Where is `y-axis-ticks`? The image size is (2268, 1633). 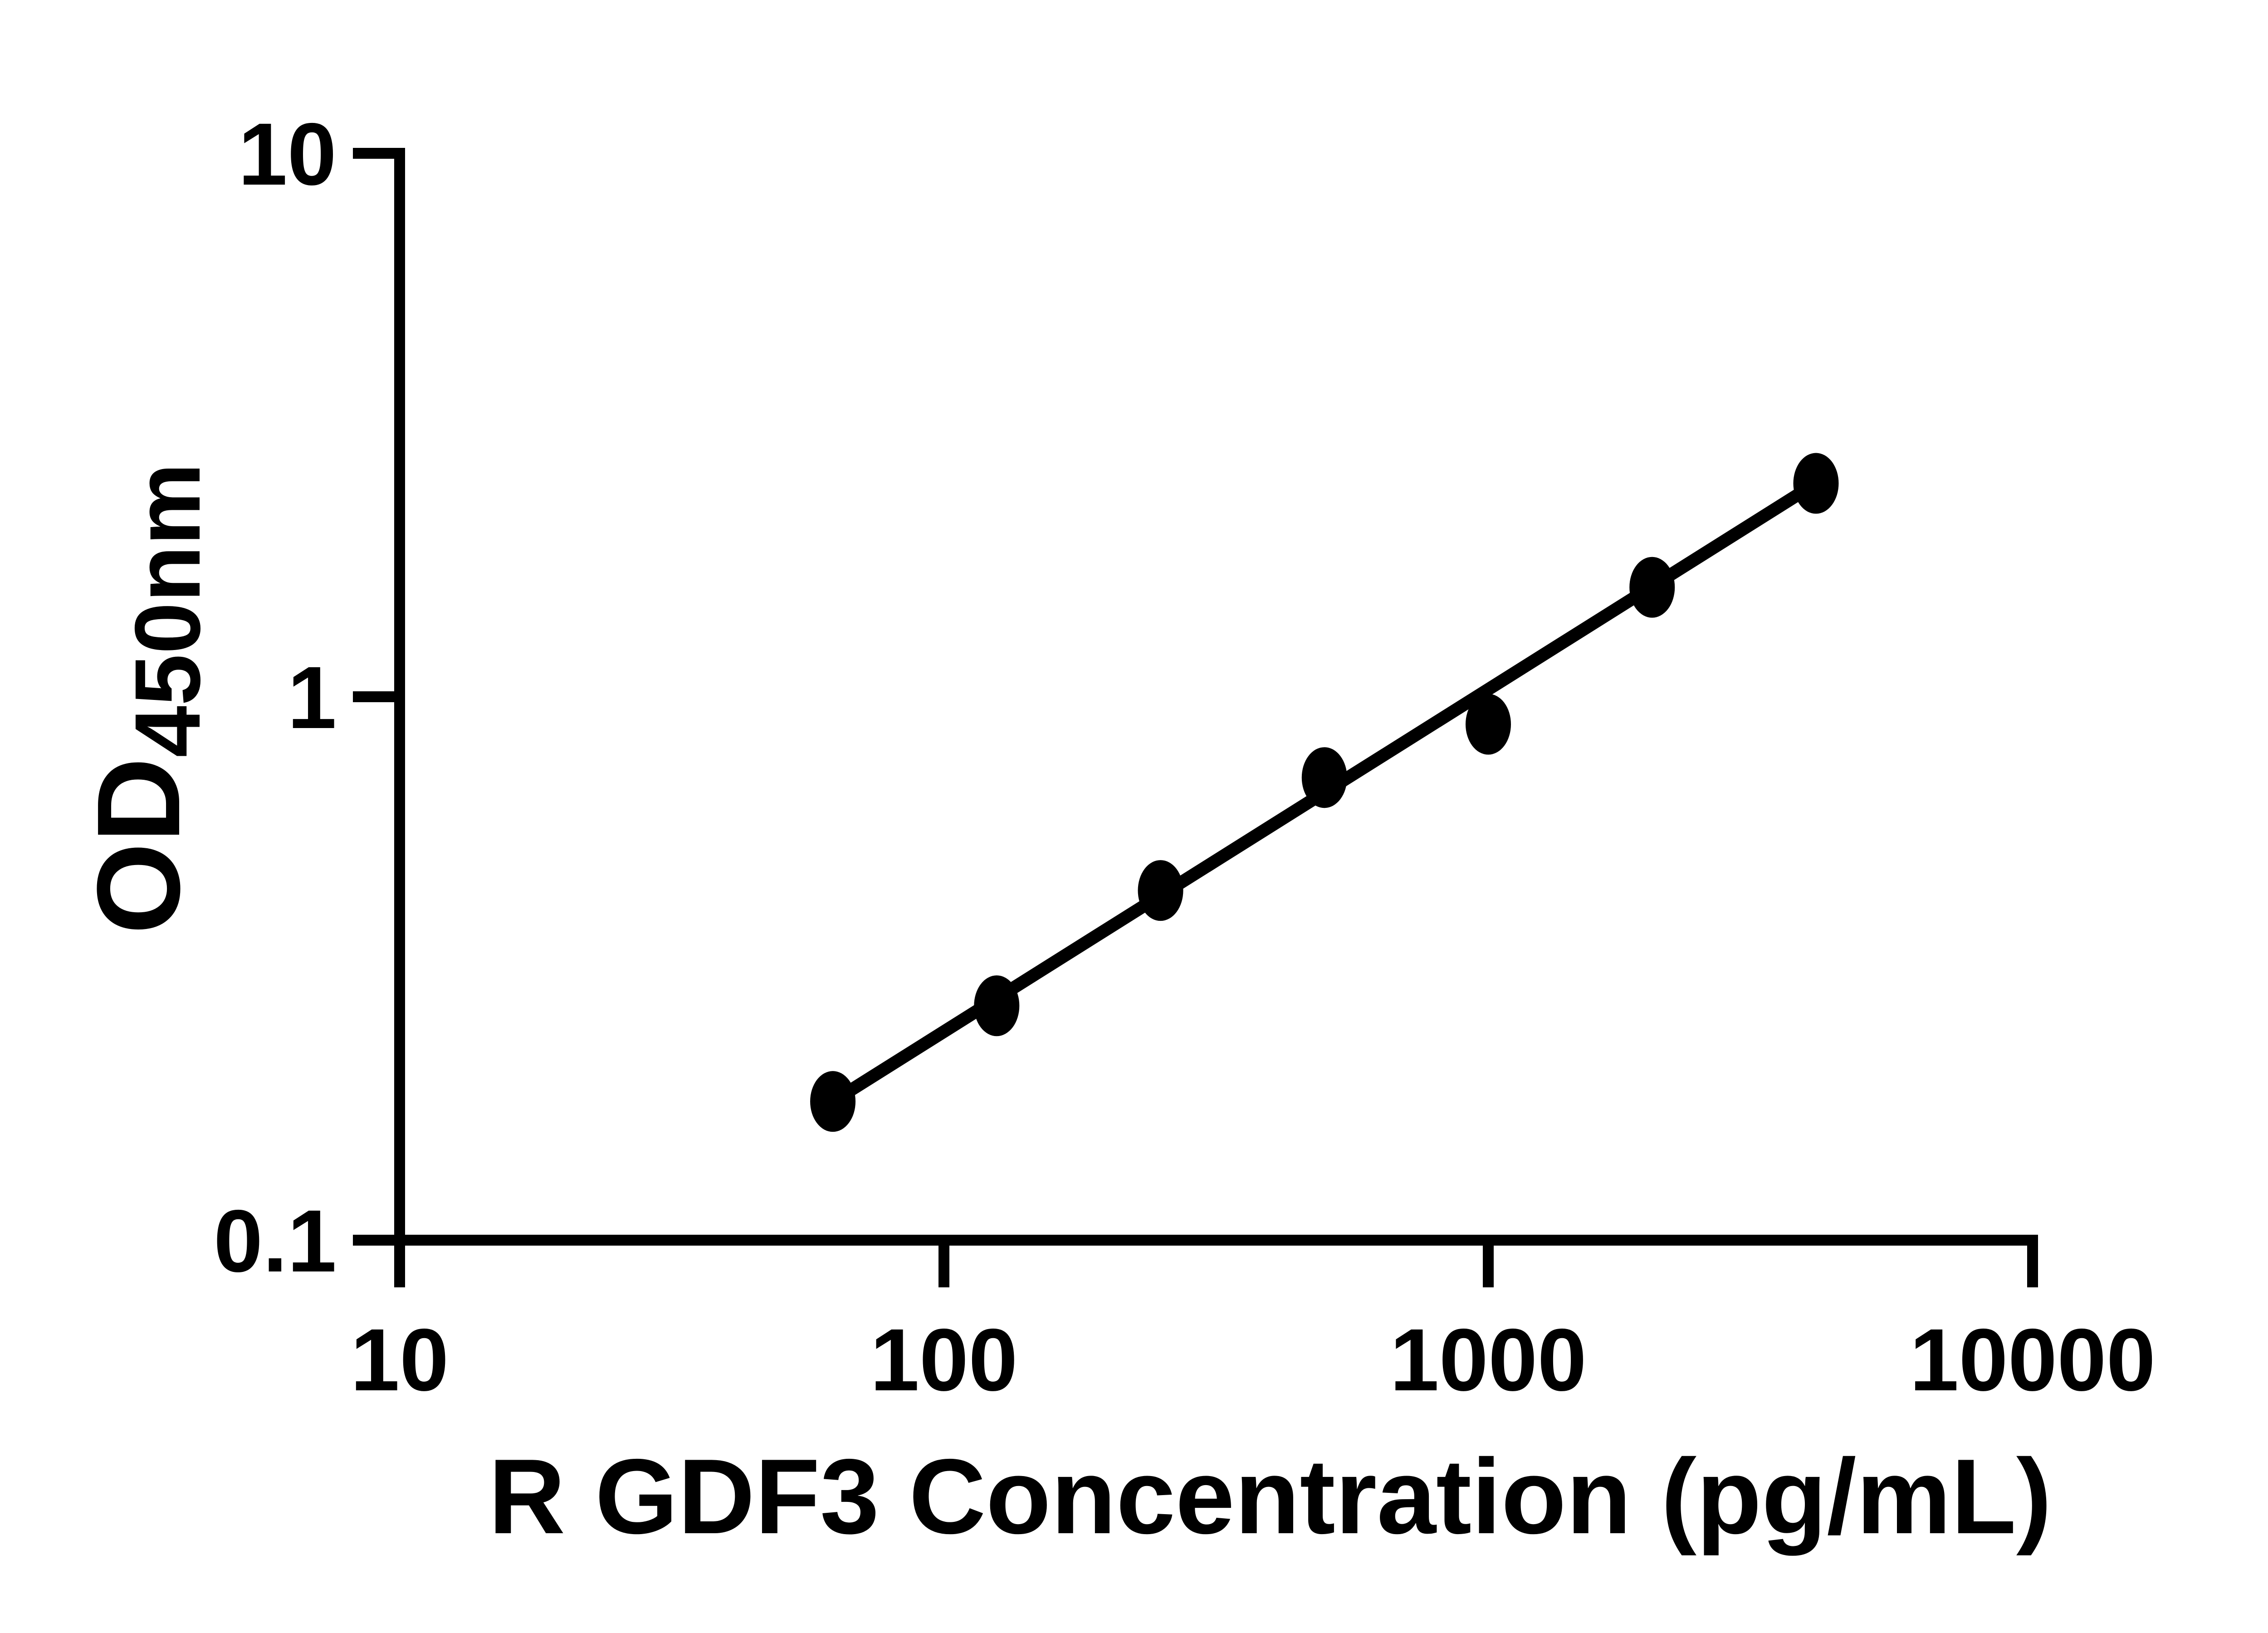 y-axis-ticks is located at coordinates (377, 697).